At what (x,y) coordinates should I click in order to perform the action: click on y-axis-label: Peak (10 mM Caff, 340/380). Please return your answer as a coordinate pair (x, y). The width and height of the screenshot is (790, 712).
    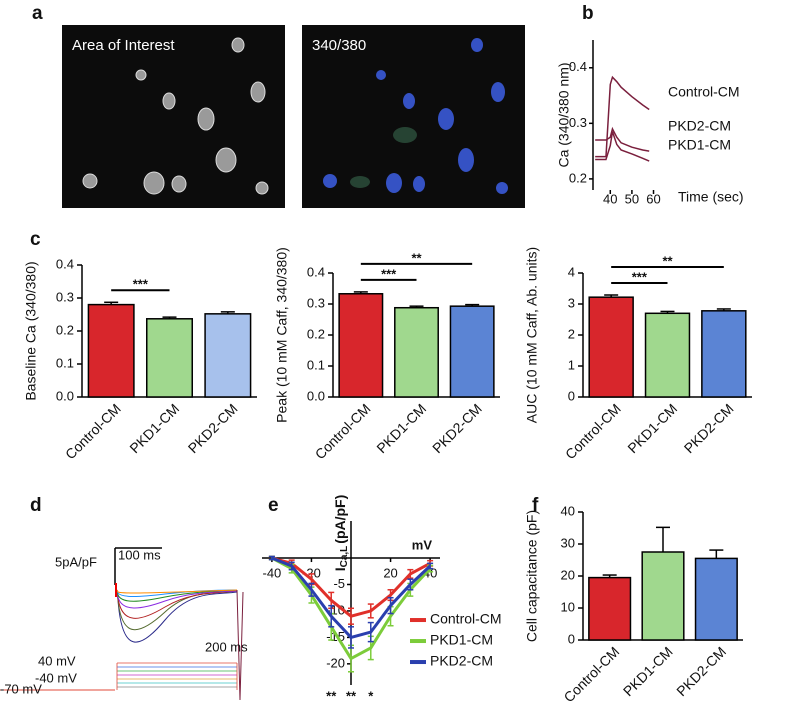
    Looking at the image, I should click on (282, 335).